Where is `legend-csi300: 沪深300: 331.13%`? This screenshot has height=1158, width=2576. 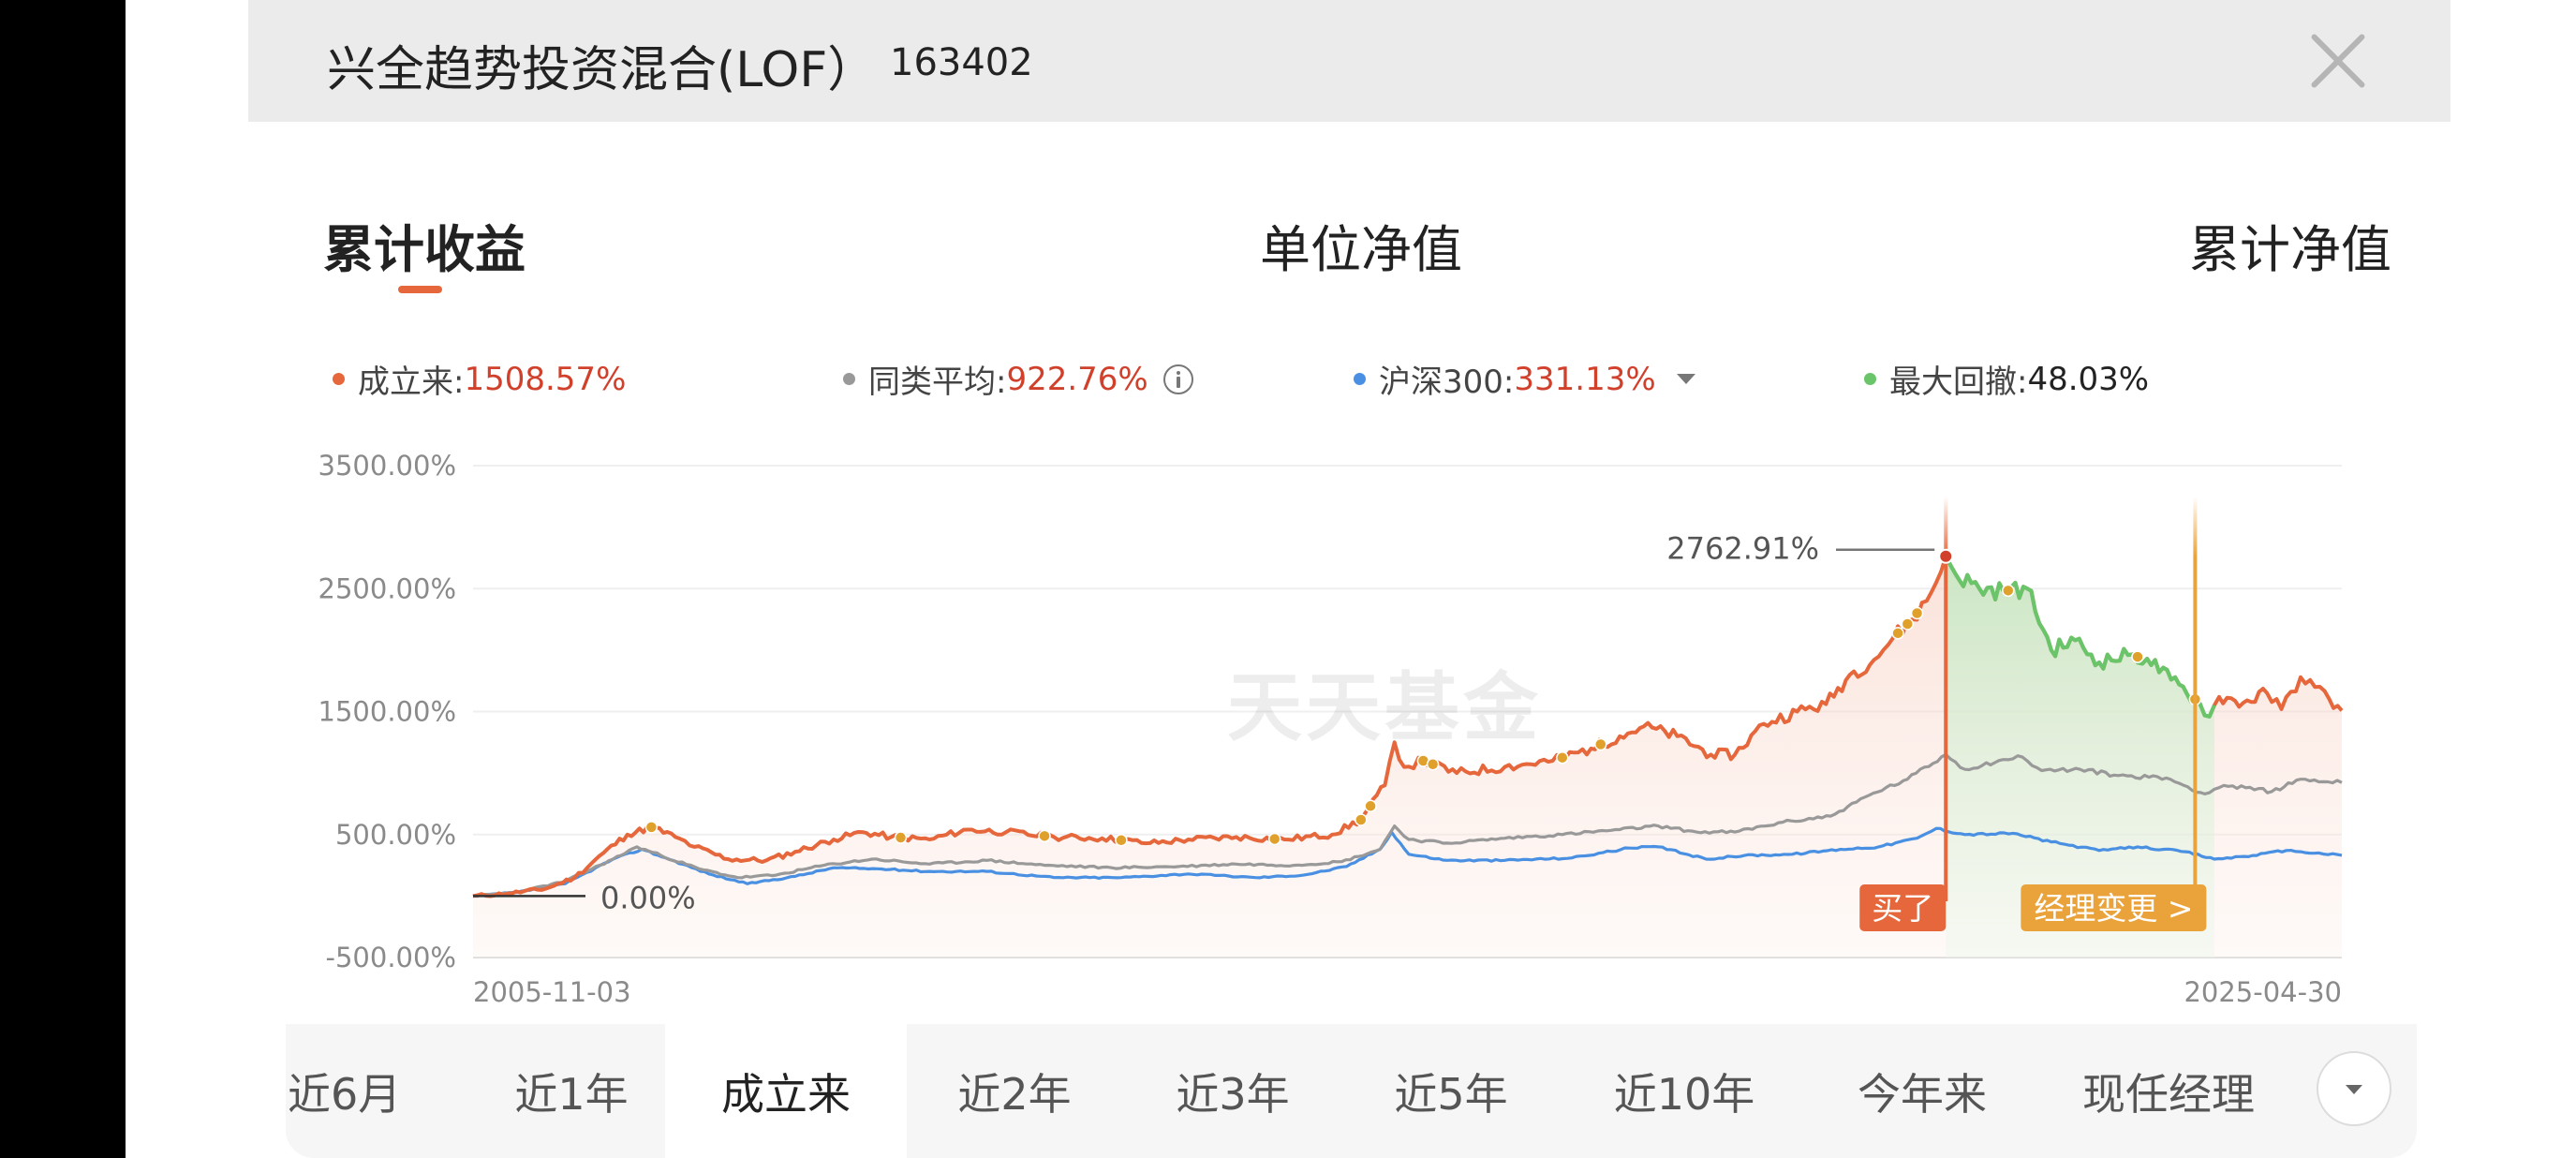
legend-csi300: 沪深300: 331.13% is located at coordinates (1524, 379).